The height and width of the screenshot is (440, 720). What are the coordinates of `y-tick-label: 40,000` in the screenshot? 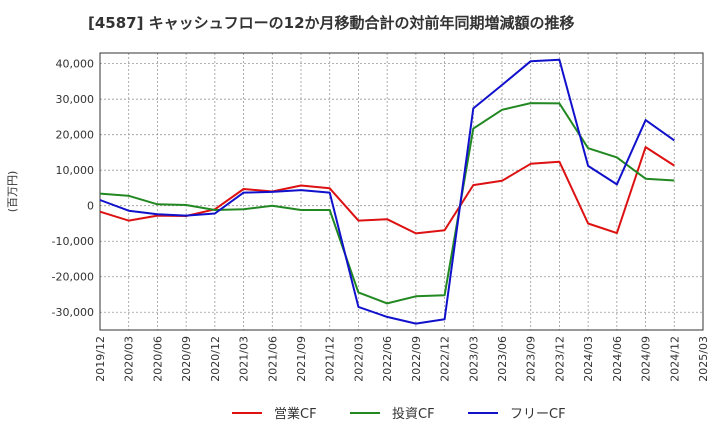 It's located at (75, 64).